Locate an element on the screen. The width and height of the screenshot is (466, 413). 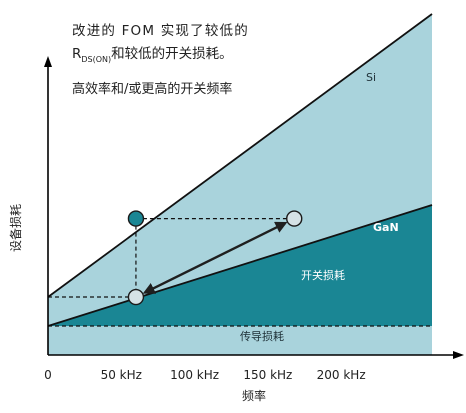
headline-line-2: RDS(ON)和较低的开关损耗。 is located at coordinates (152, 55).